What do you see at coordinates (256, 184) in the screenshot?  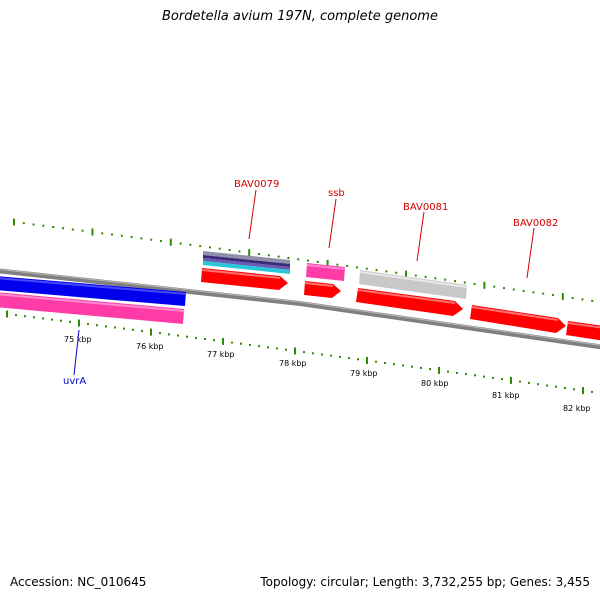 I see `gene-label-bav0079: BAV0079` at bounding box center [256, 184].